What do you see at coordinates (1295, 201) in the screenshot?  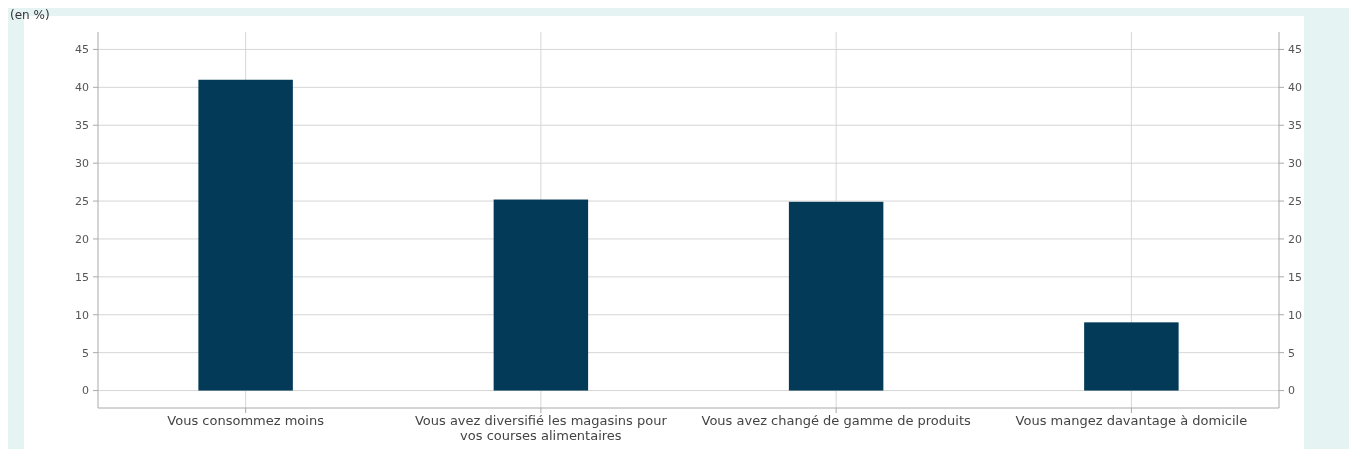 I see `y2-tick-label: 25` at bounding box center [1295, 201].